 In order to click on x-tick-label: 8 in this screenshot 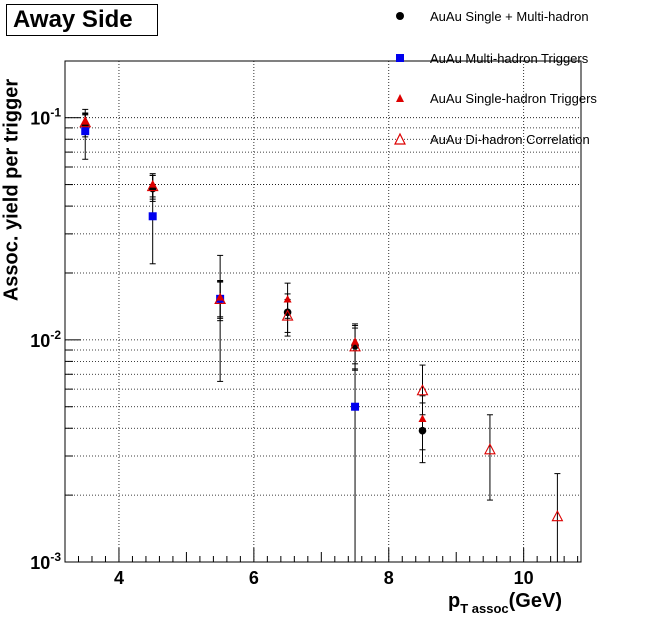, I will do `click(389, 578)`.